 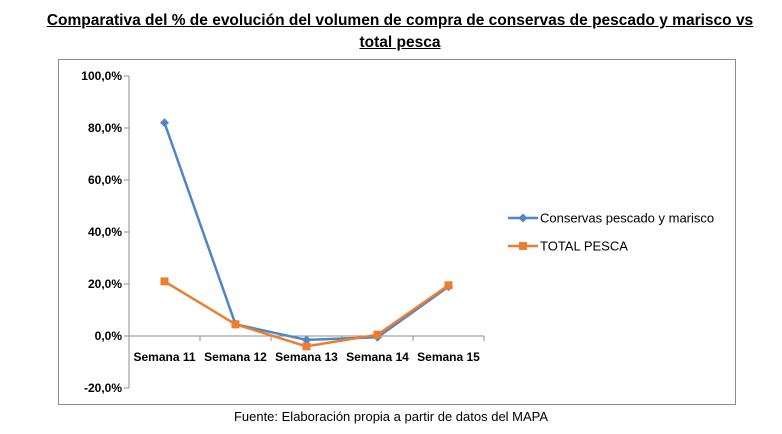 I want to click on x-tick-label: Semana 11, so click(x=164, y=357).